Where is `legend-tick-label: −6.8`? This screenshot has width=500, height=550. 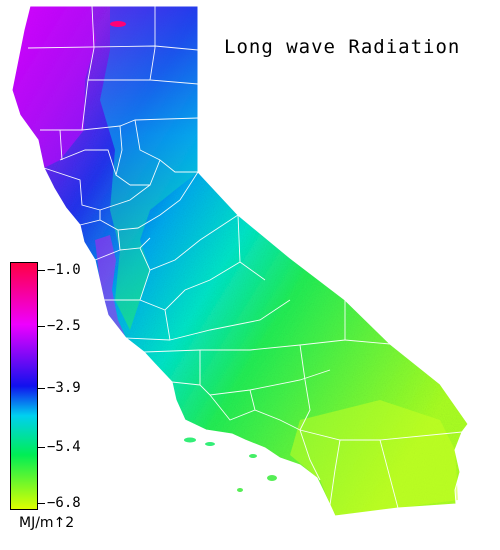
legend-tick-label: −6.8 is located at coordinates (64, 503).